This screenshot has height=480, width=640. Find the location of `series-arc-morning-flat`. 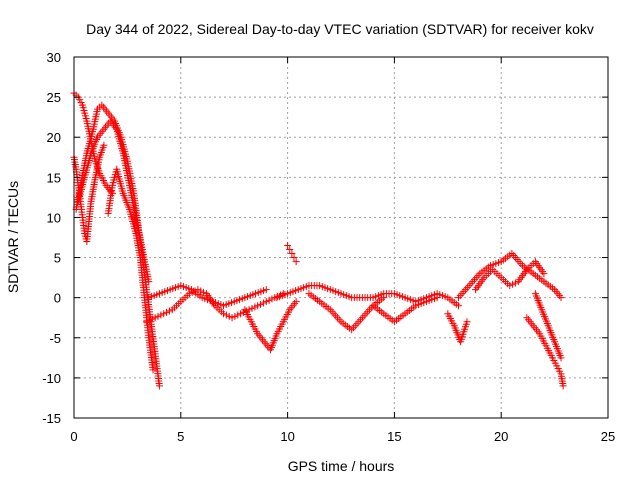

series-arc-morning-flat is located at coordinates (215, 306).